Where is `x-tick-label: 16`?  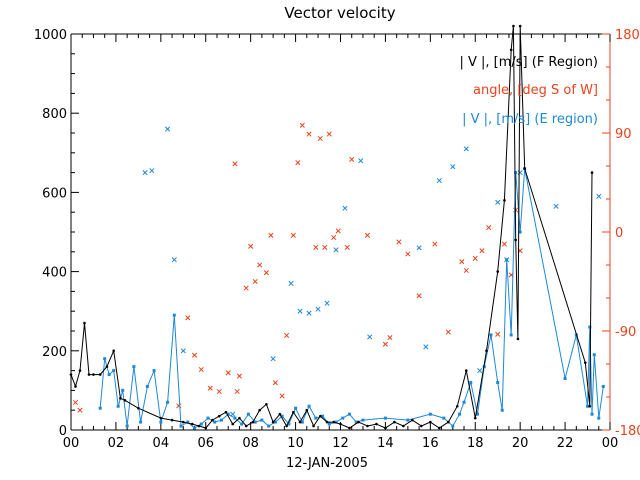 x-tick-label: 16 is located at coordinates (430, 443).